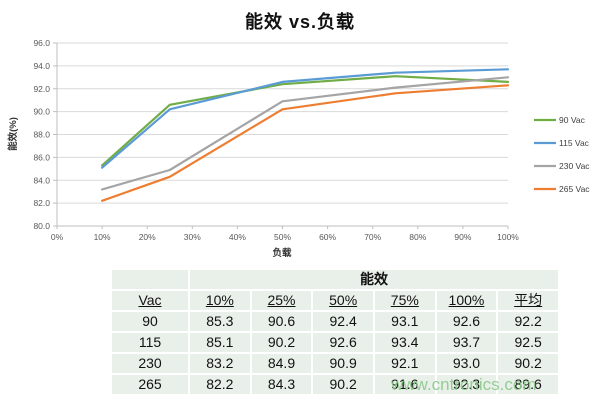  What do you see at coordinates (282, 253) in the screenshot?
I see `x-axis-label: 负载` at bounding box center [282, 253].